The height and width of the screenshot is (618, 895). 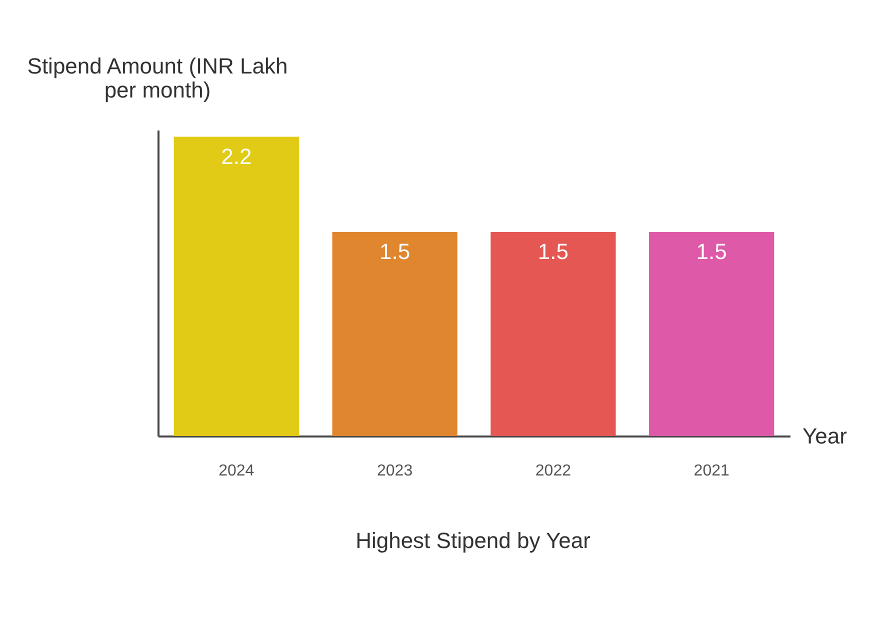 What do you see at coordinates (553, 471) in the screenshot?
I see `x-tick-label: 2022` at bounding box center [553, 471].